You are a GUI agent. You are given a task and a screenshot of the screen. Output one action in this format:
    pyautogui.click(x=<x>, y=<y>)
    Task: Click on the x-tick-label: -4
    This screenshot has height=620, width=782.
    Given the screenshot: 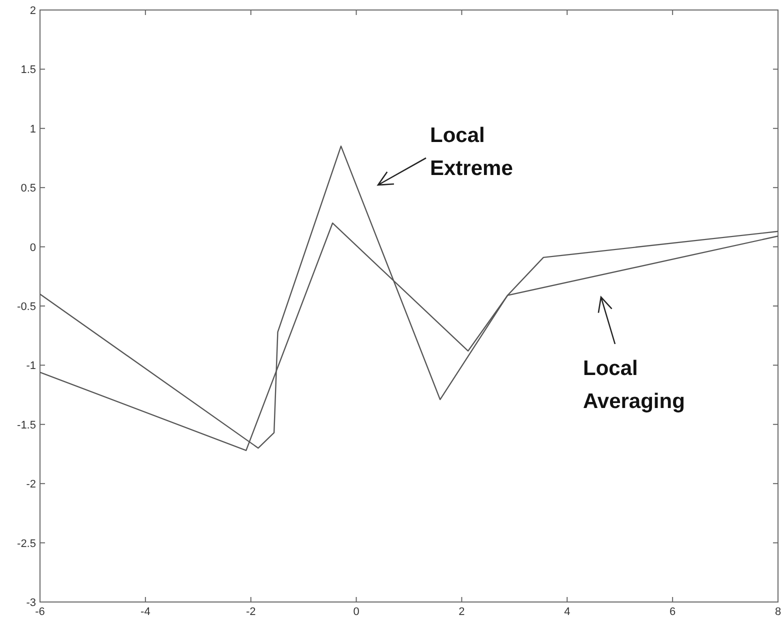 What is the action you would take?
    pyautogui.click(x=145, y=612)
    